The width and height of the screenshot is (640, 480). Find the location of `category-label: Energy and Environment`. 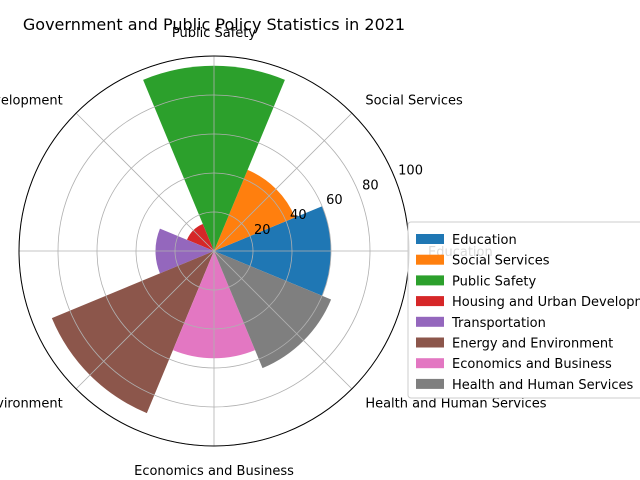

category-label: Energy and Environment is located at coordinates (31, 403).